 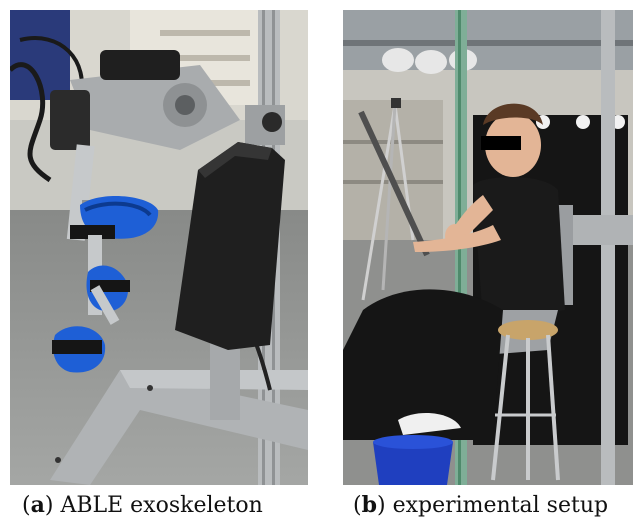 I want to click on caption-text-b: experimental setup, so click(x=500, y=505).